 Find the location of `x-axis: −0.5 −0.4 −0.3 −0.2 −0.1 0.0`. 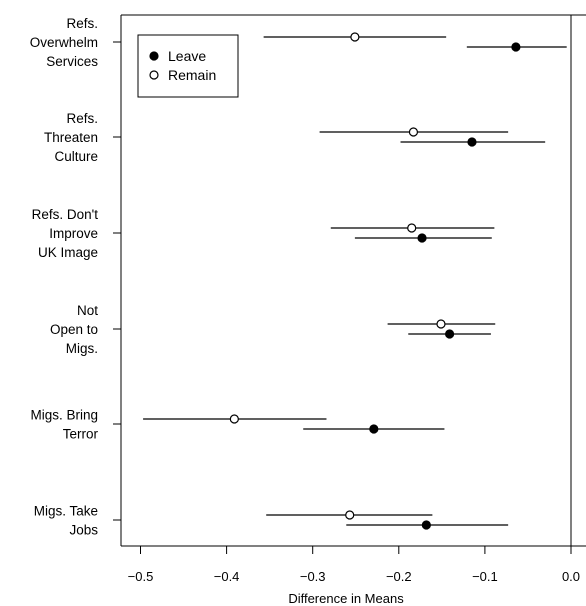

x-axis: −0.5 −0.4 −0.3 −0.2 −0.1 0.0 is located at coordinates (354, 565).